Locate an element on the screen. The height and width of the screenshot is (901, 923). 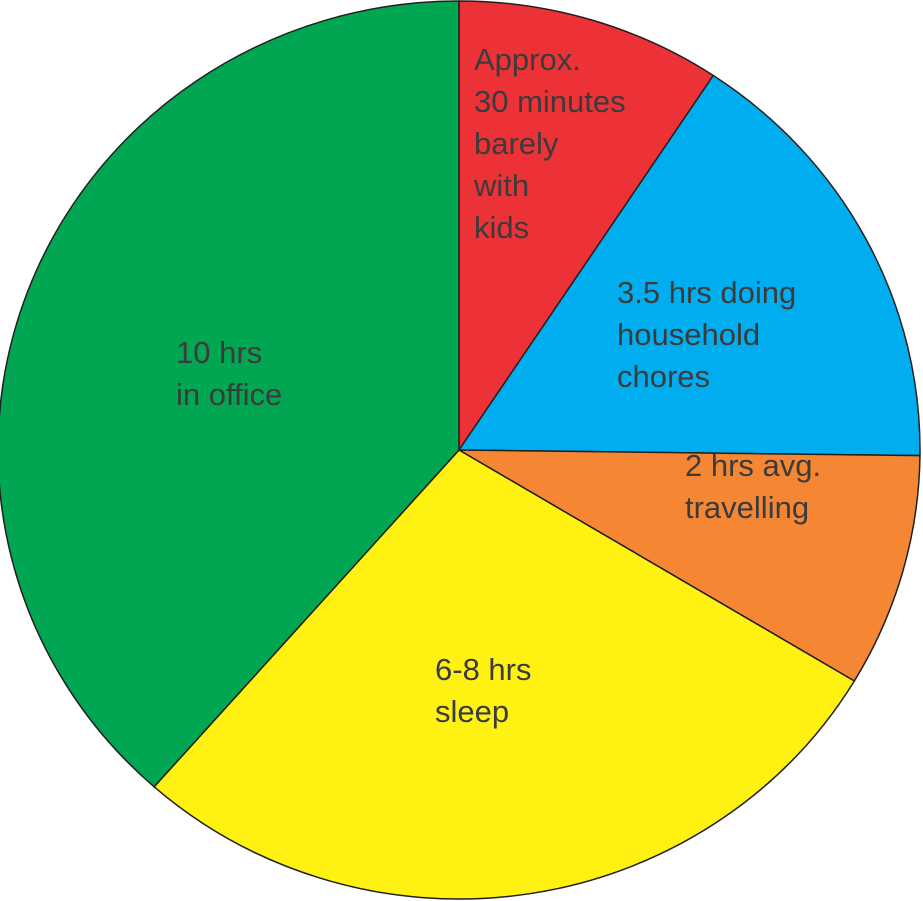
slice-label-line: in office is located at coordinates (229, 394).